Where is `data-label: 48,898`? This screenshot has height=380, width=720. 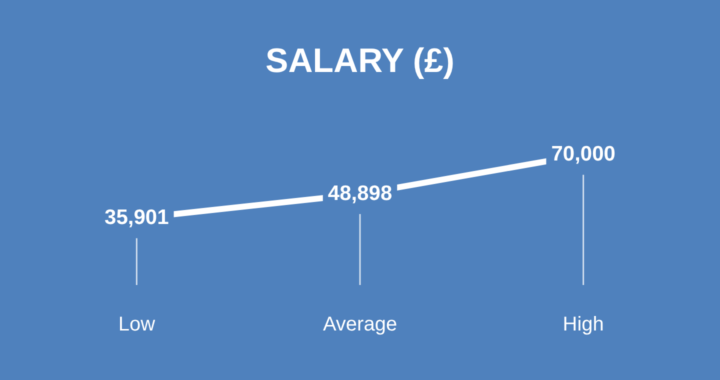
data-label: 48,898 is located at coordinates (360, 193).